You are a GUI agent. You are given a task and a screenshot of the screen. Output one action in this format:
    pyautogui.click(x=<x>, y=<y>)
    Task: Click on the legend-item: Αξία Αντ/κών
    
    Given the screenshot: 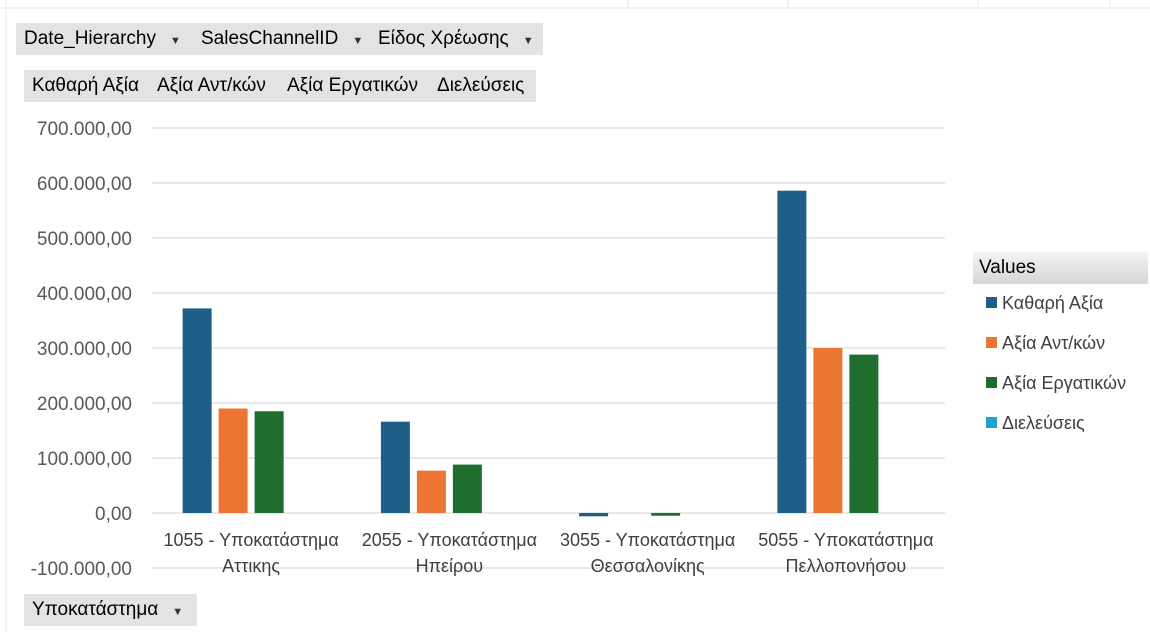 What is the action you would take?
    pyautogui.click(x=1045, y=343)
    